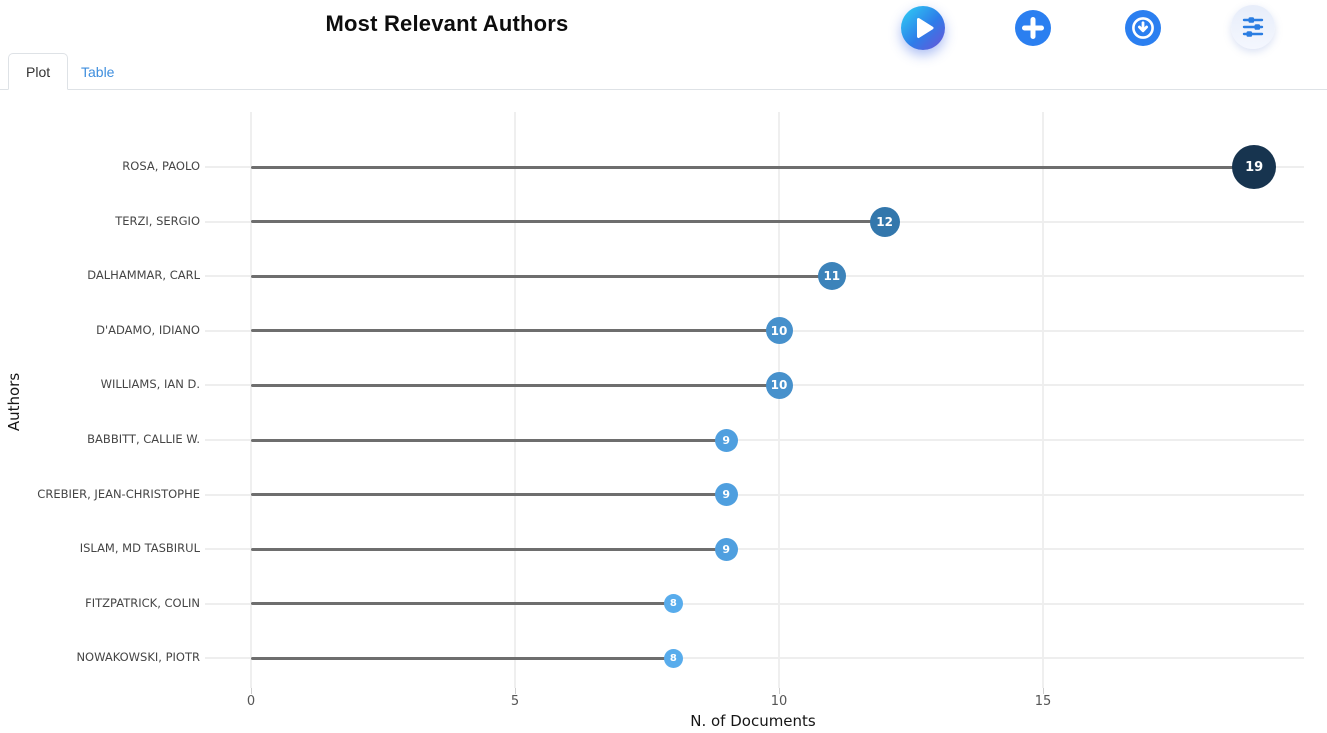  Describe the element at coordinates (138, 657) in the screenshot. I see `y-tick-label: NOWAKOWSKI, PIOTR` at that location.